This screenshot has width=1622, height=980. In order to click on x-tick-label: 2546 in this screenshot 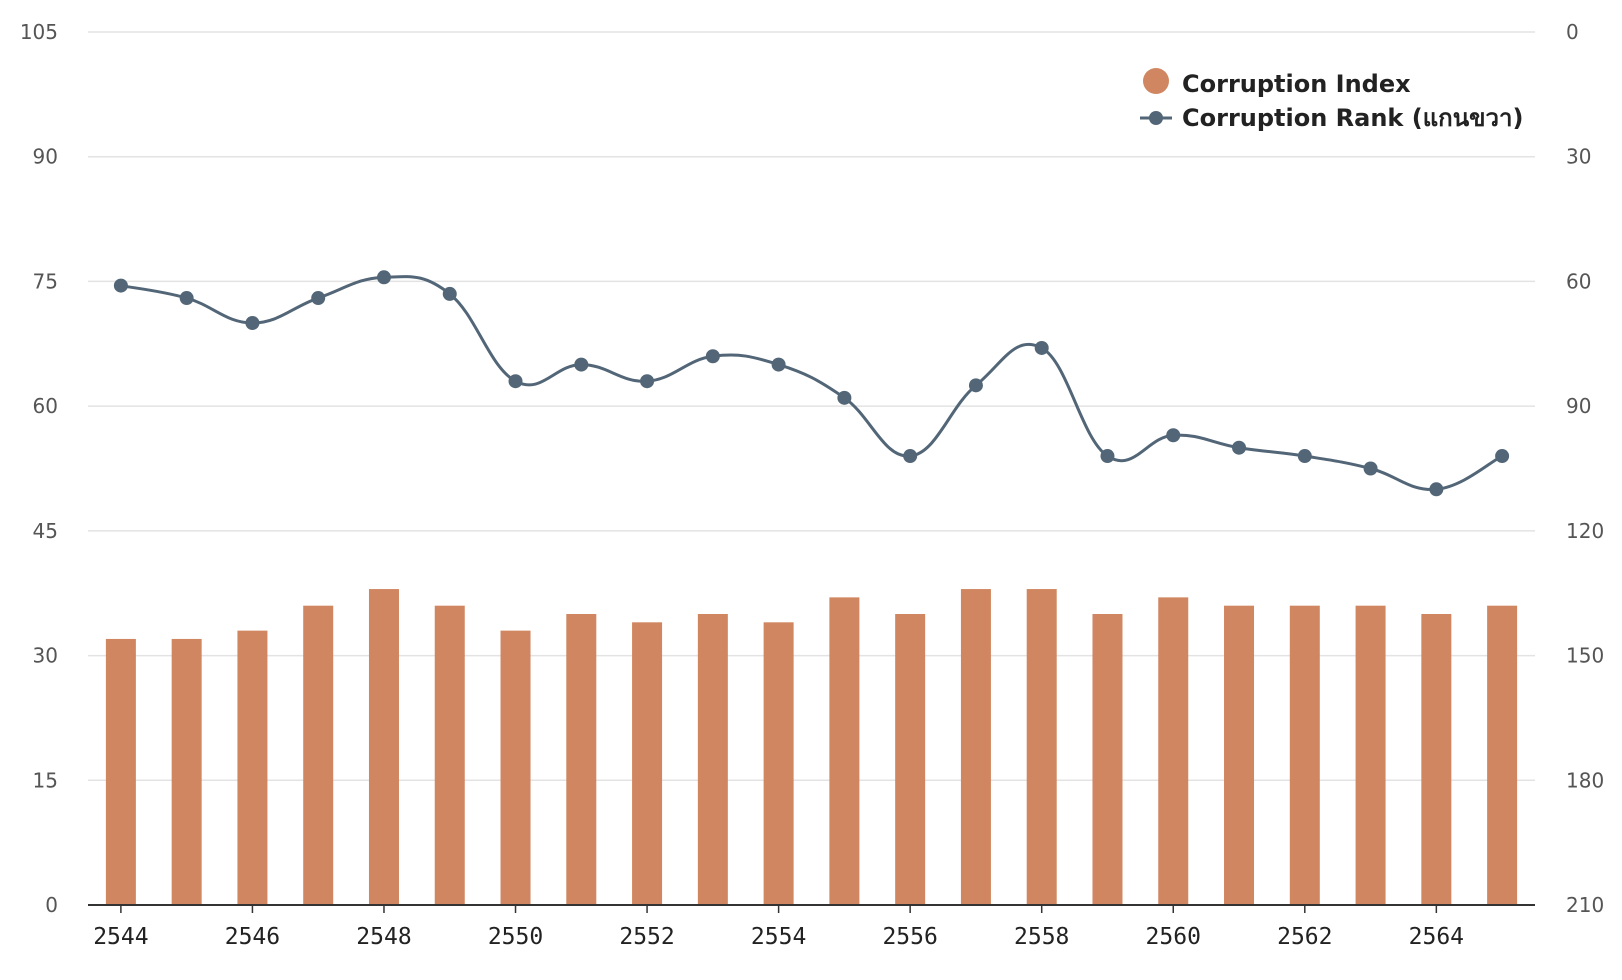, I will do `click(252, 937)`.